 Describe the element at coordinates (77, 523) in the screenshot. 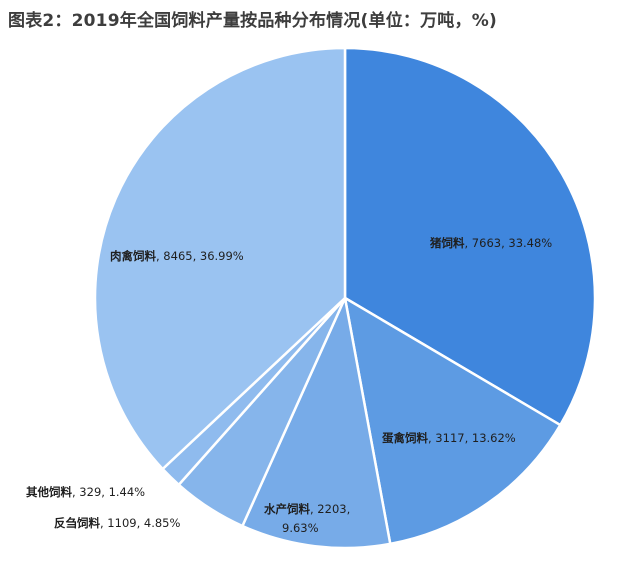

I see `slice-label-name: 反刍饲料` at that location.